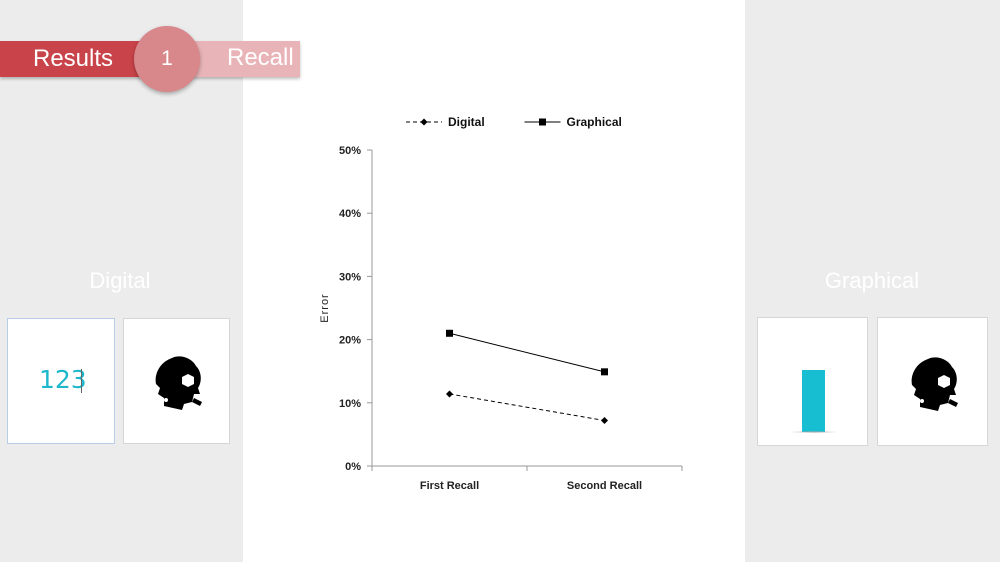 The width and height of the screenshot is (1000, 562). I want to click on graphical-bar-card, so click(812, 381).